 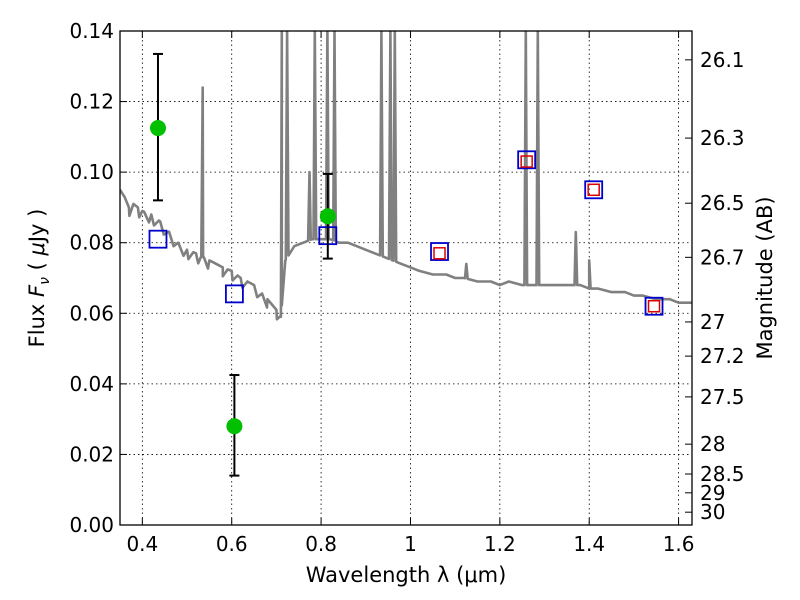 What do you see at coordinates (39, 278) in the screenshot?
I see `y-axis-label: Flux Fν ( μJy )` at bounding box center [39, 278].